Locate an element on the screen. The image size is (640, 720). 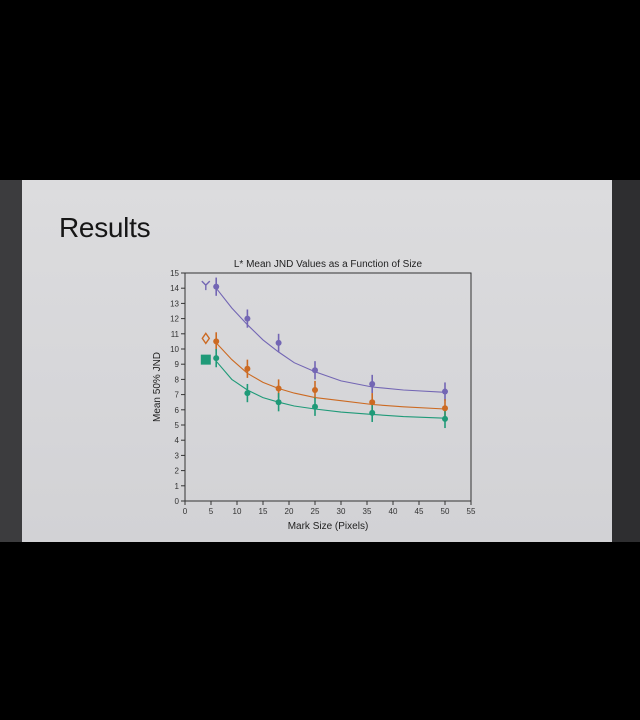
filled-square-icon is located at coordinates (205, 359).